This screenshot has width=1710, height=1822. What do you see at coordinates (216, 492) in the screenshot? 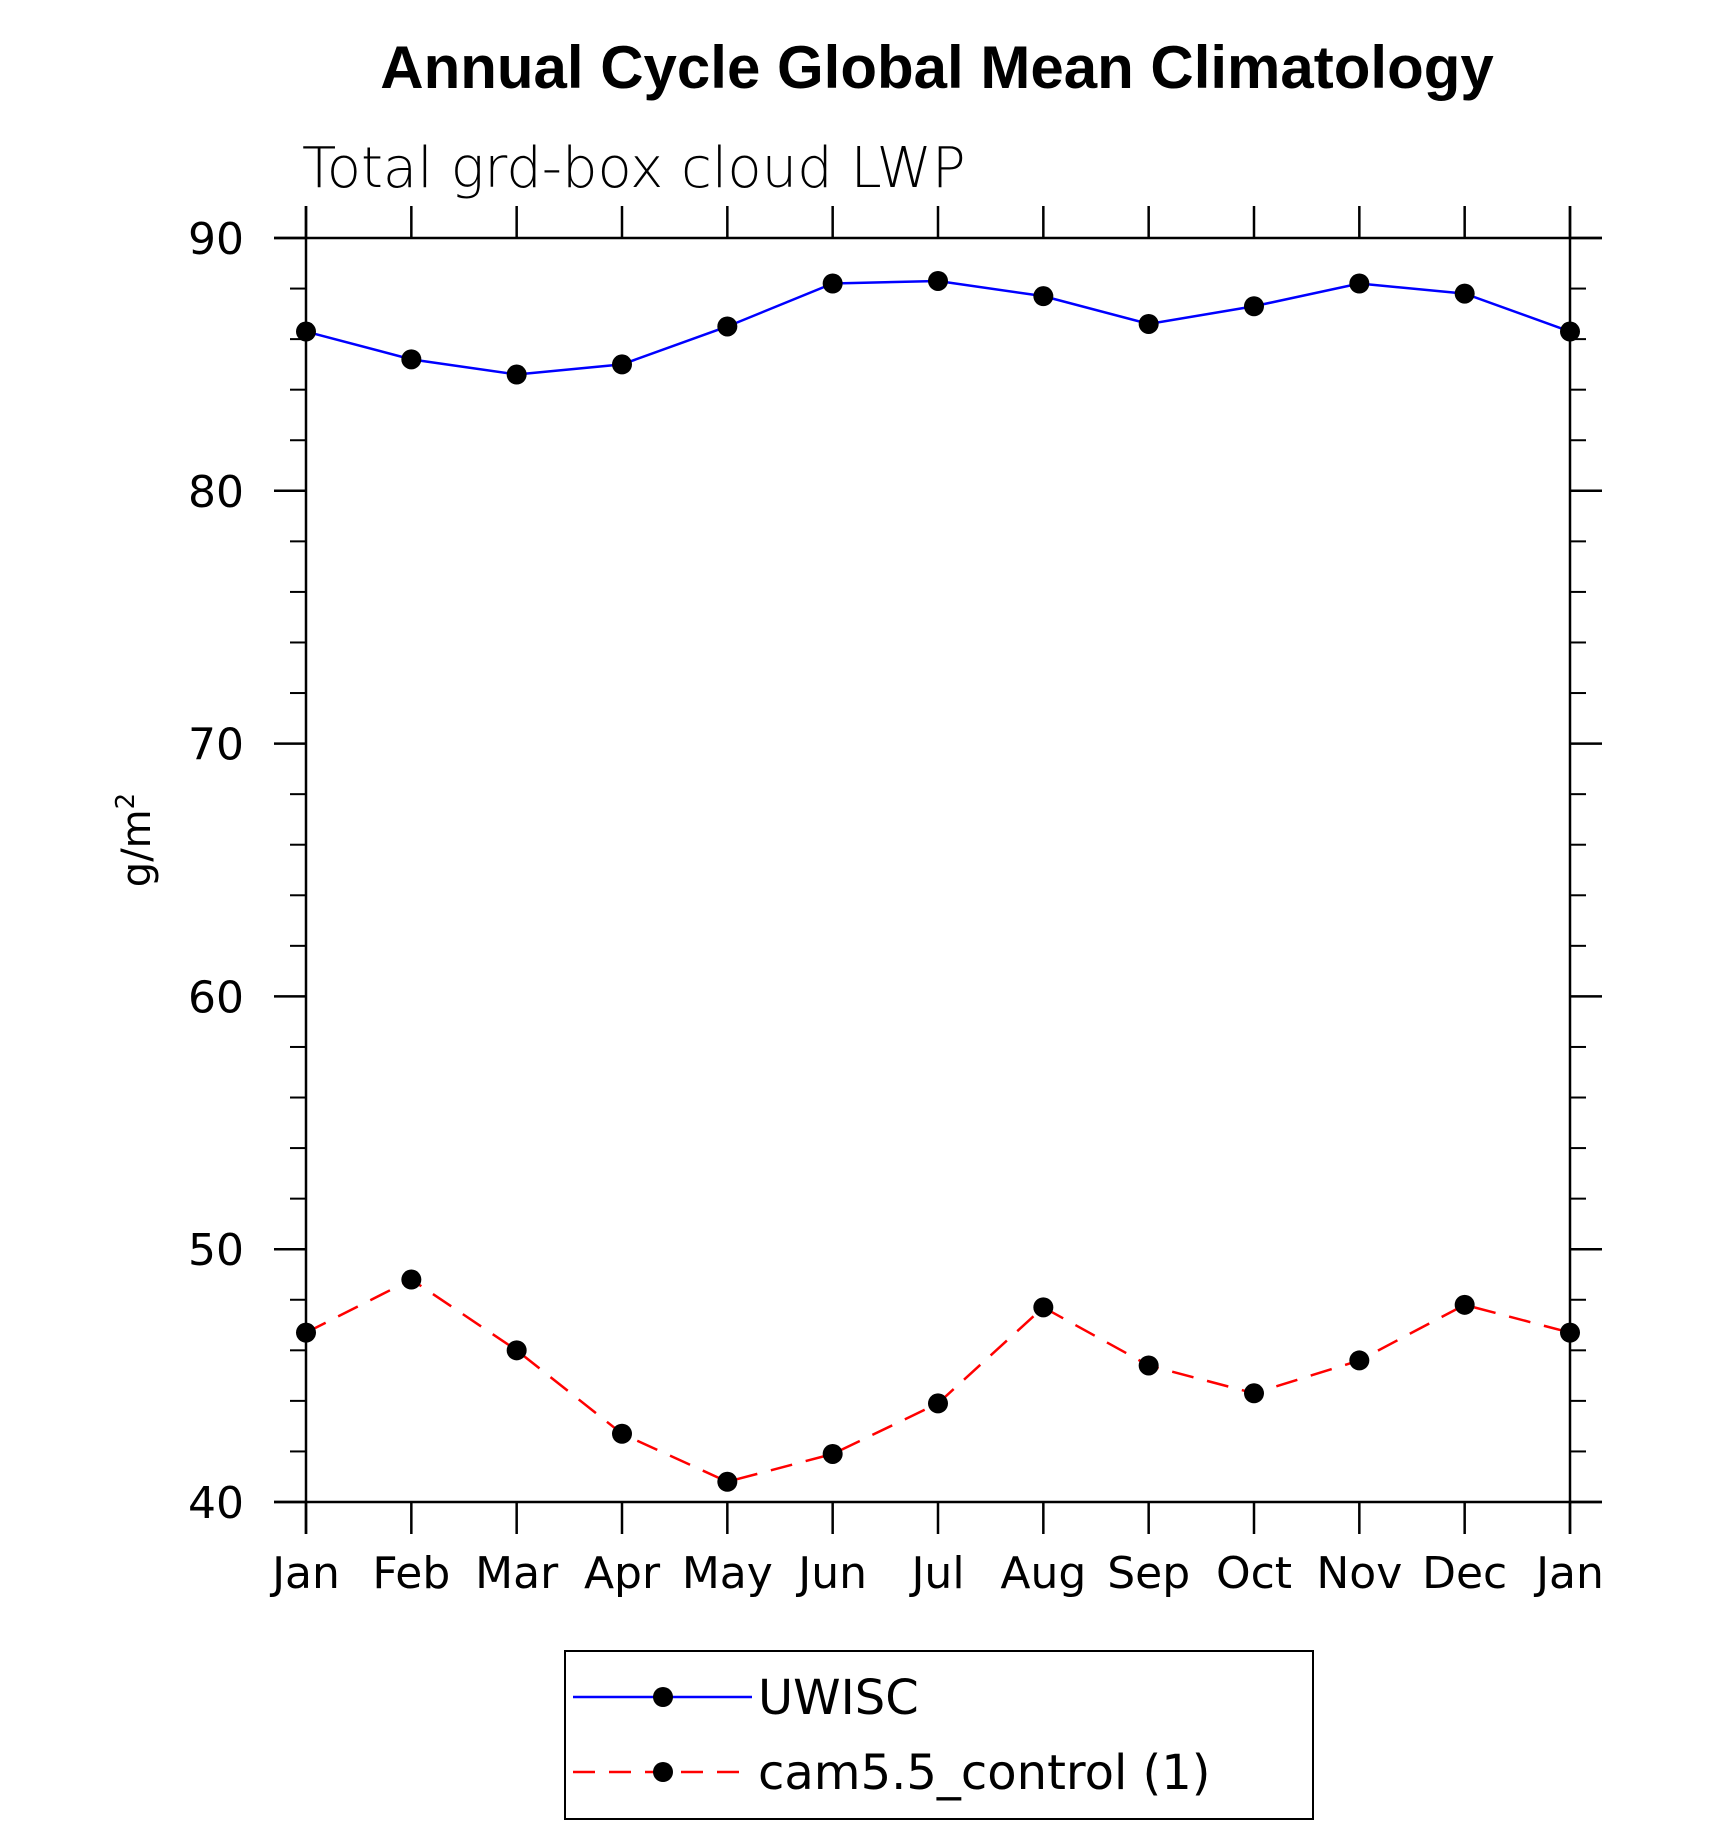
I see `y-tick-label: 80` at bounding box center [216, 492].